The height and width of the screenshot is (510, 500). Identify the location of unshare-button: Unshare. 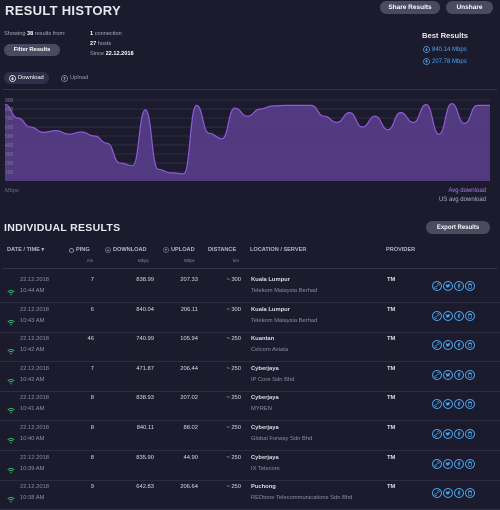
(469, 7).